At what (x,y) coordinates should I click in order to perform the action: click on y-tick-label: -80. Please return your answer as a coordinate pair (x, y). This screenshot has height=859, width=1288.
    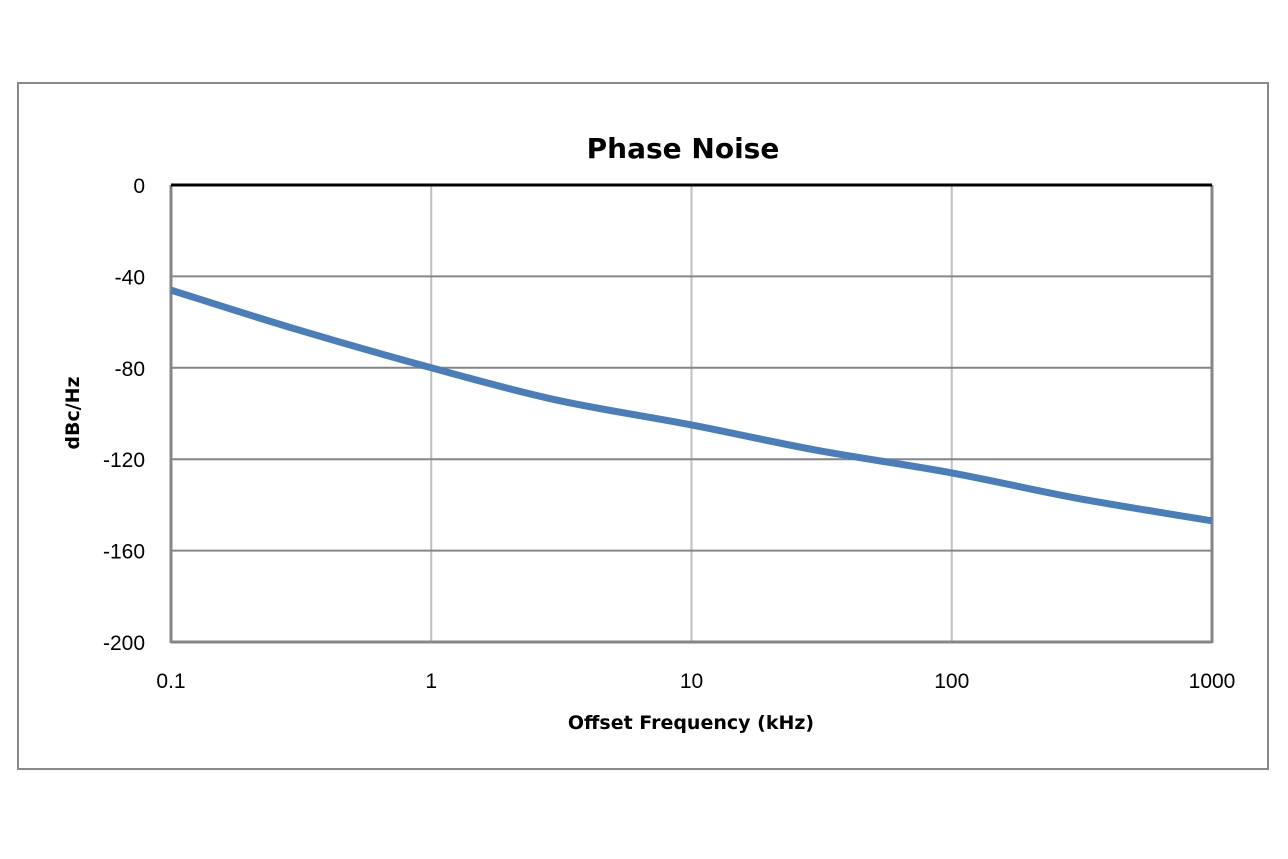
    Looking at the image, I should click on (130, 369).